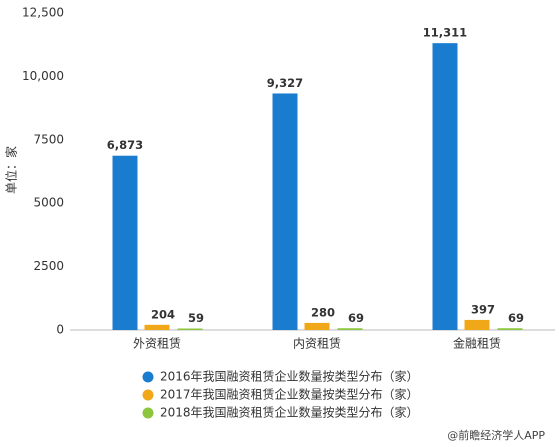 The image size is (559, 447). What do you see at coordinates (289, 412) in the screenshot?
I see `legend-label: 2018年我国融资租赁企业数量按类型分布（家）` at bounding box center [289, 412].